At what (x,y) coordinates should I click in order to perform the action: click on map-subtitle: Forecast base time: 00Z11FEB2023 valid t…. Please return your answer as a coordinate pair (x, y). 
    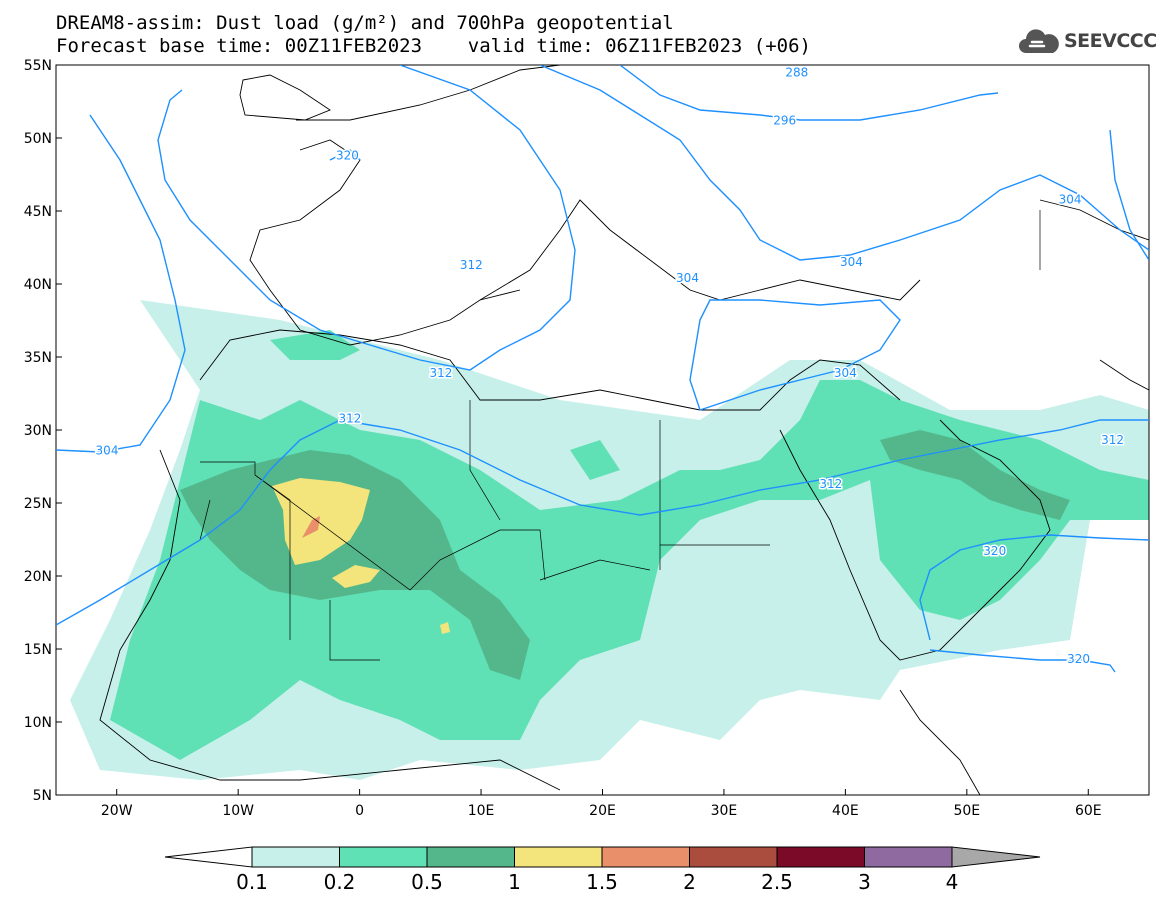
    Looking at the image, I should click on (433, 46).